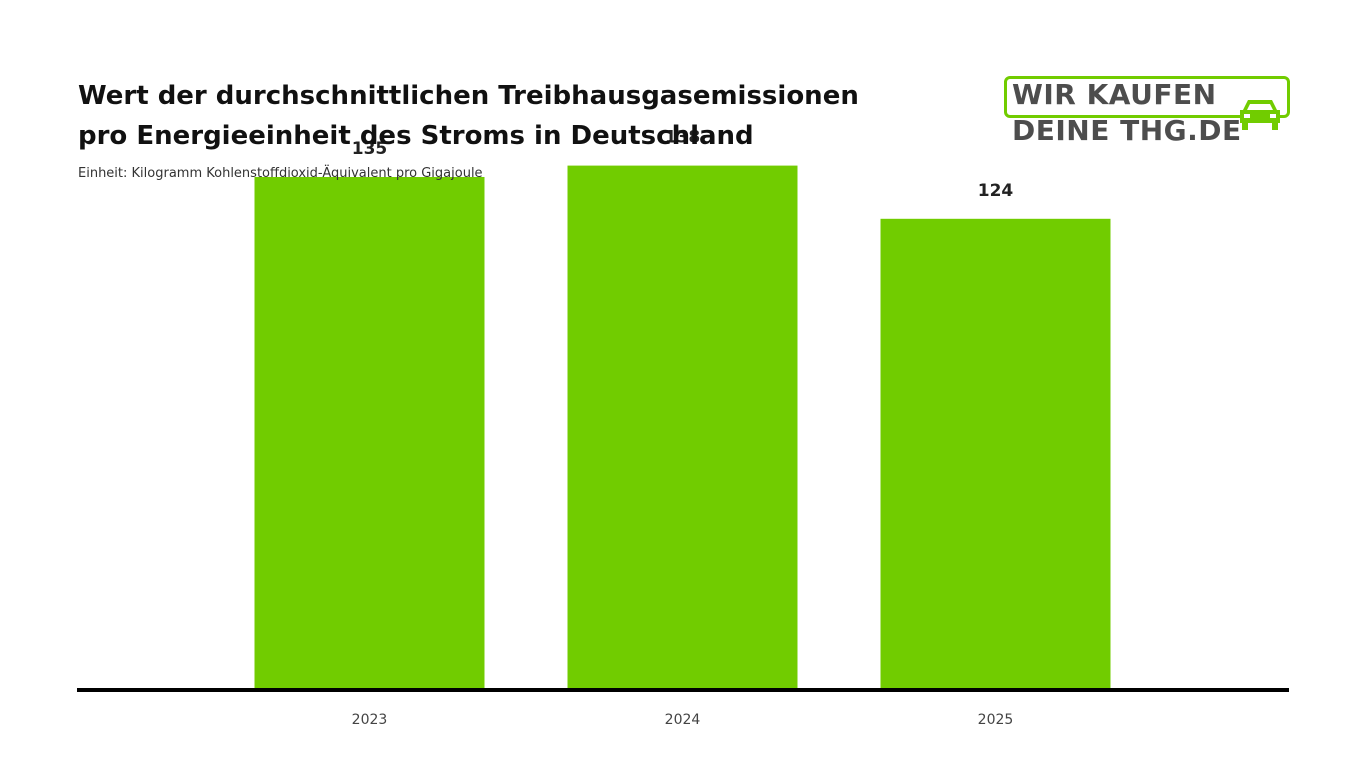 Image resolution: width=1366 pixels, height=768 pixels. Describe the element at coordinates (683, 138) in the screenshot. I see `data-label-2024: 138` at that location.